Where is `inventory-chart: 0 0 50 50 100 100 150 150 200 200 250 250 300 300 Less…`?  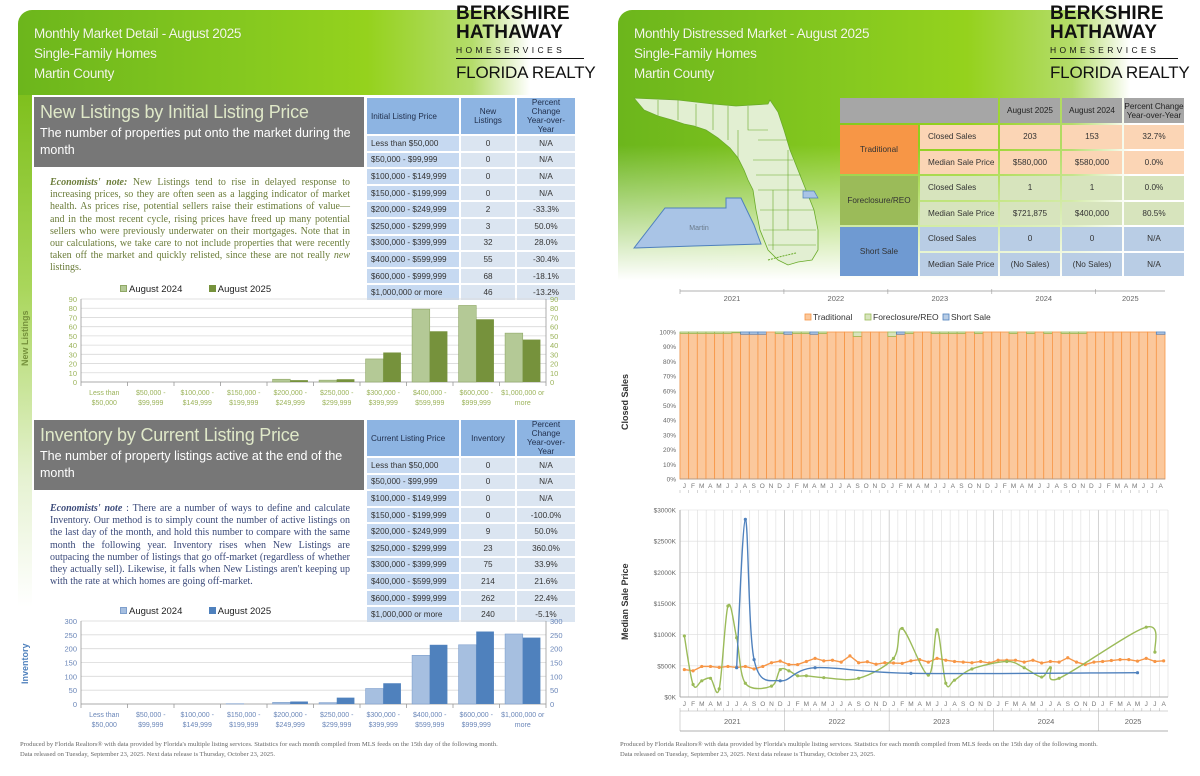 inventory-chart: 0 0 50 50 100 100 150 150 200 200 250 250 300 300 Less… is located at coordinates (313, 673).